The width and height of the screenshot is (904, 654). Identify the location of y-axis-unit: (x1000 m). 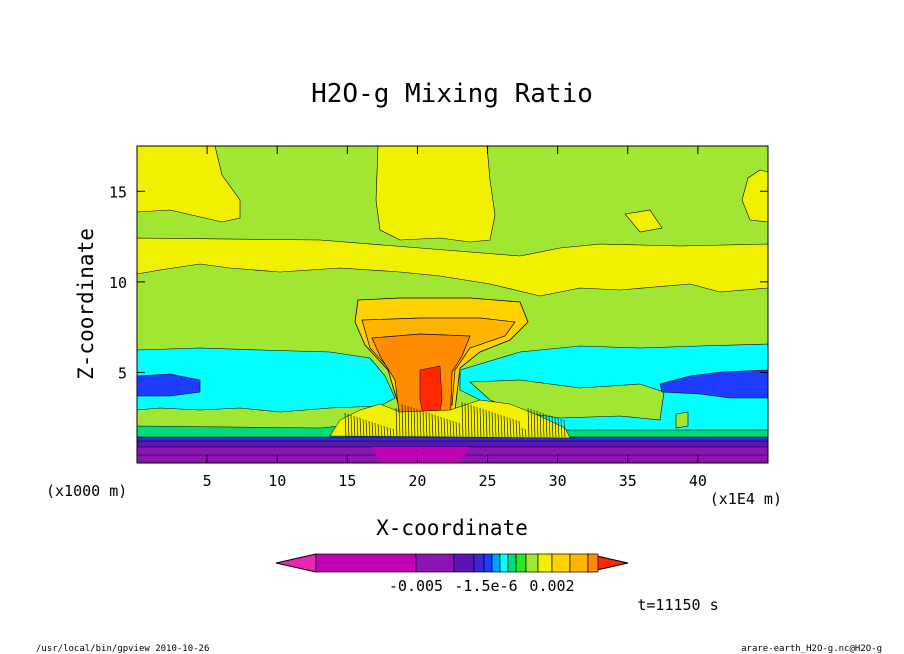
(86, 491).